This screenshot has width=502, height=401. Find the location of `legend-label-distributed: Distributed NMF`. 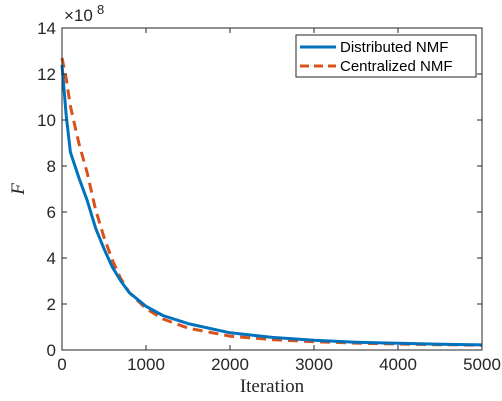

legend-label-distributed: Distributed NMF is located at coordinates (394, 47).